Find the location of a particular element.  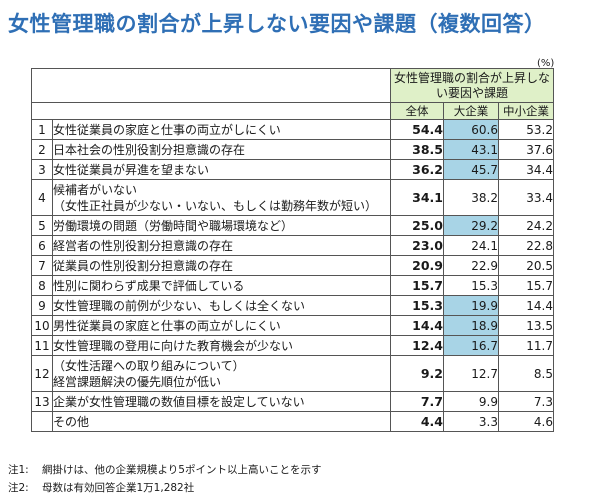

row-number: 11 is located at coordinates (42, 345).